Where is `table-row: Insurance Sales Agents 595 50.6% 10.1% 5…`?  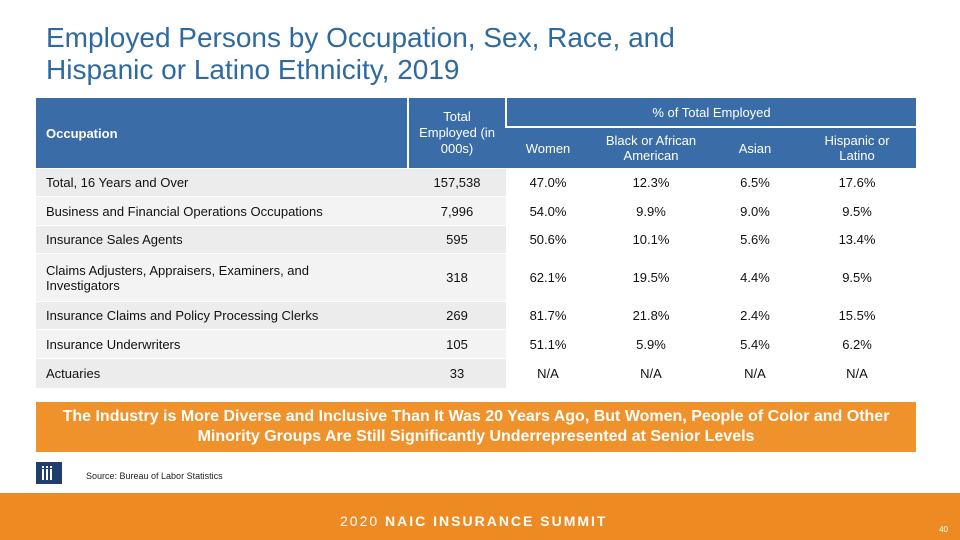
table-row: Insurance Sales Agents 595 50.6% 10.1% 5… is located at coordinates (476, 239).